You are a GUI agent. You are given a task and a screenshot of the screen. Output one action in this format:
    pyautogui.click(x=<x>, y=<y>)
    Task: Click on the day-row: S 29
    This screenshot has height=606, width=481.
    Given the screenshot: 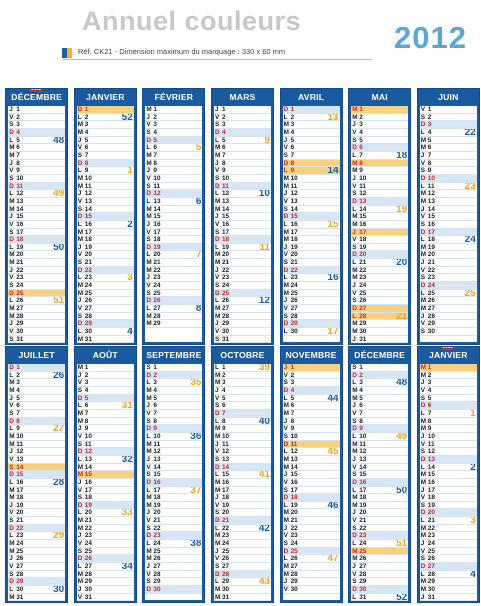 What is the action you would take?
    pyautogui.click(x=174, y=582)
    